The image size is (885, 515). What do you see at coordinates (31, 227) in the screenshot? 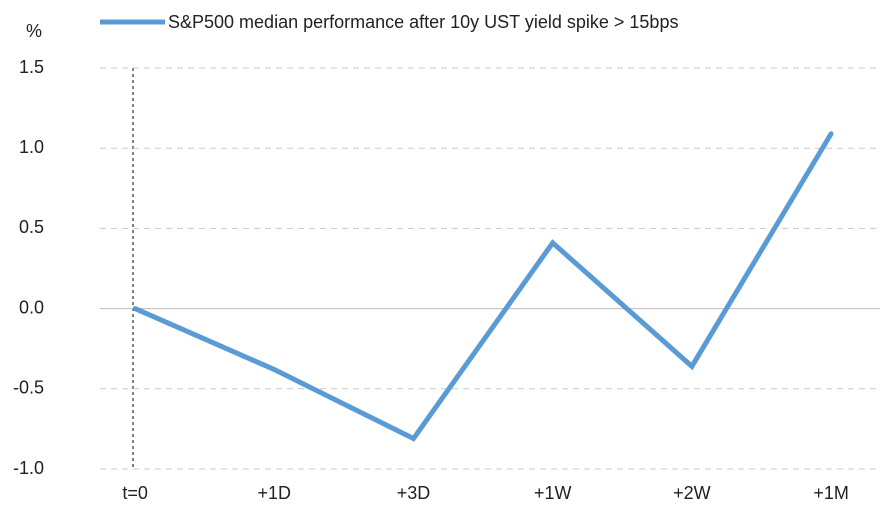
I see `y-tick-label: 0.5` at bounding box center [31, 227].